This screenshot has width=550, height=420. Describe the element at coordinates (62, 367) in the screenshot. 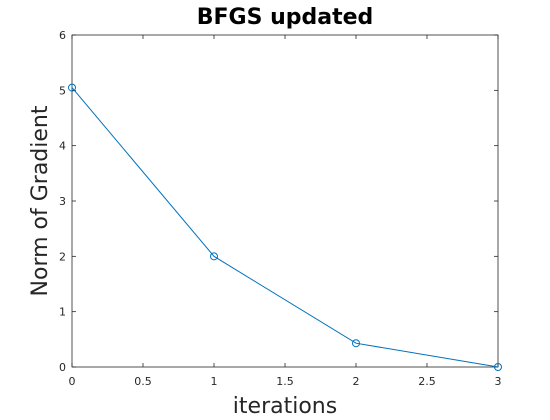

I see `y-tick-label: 0` at that location.